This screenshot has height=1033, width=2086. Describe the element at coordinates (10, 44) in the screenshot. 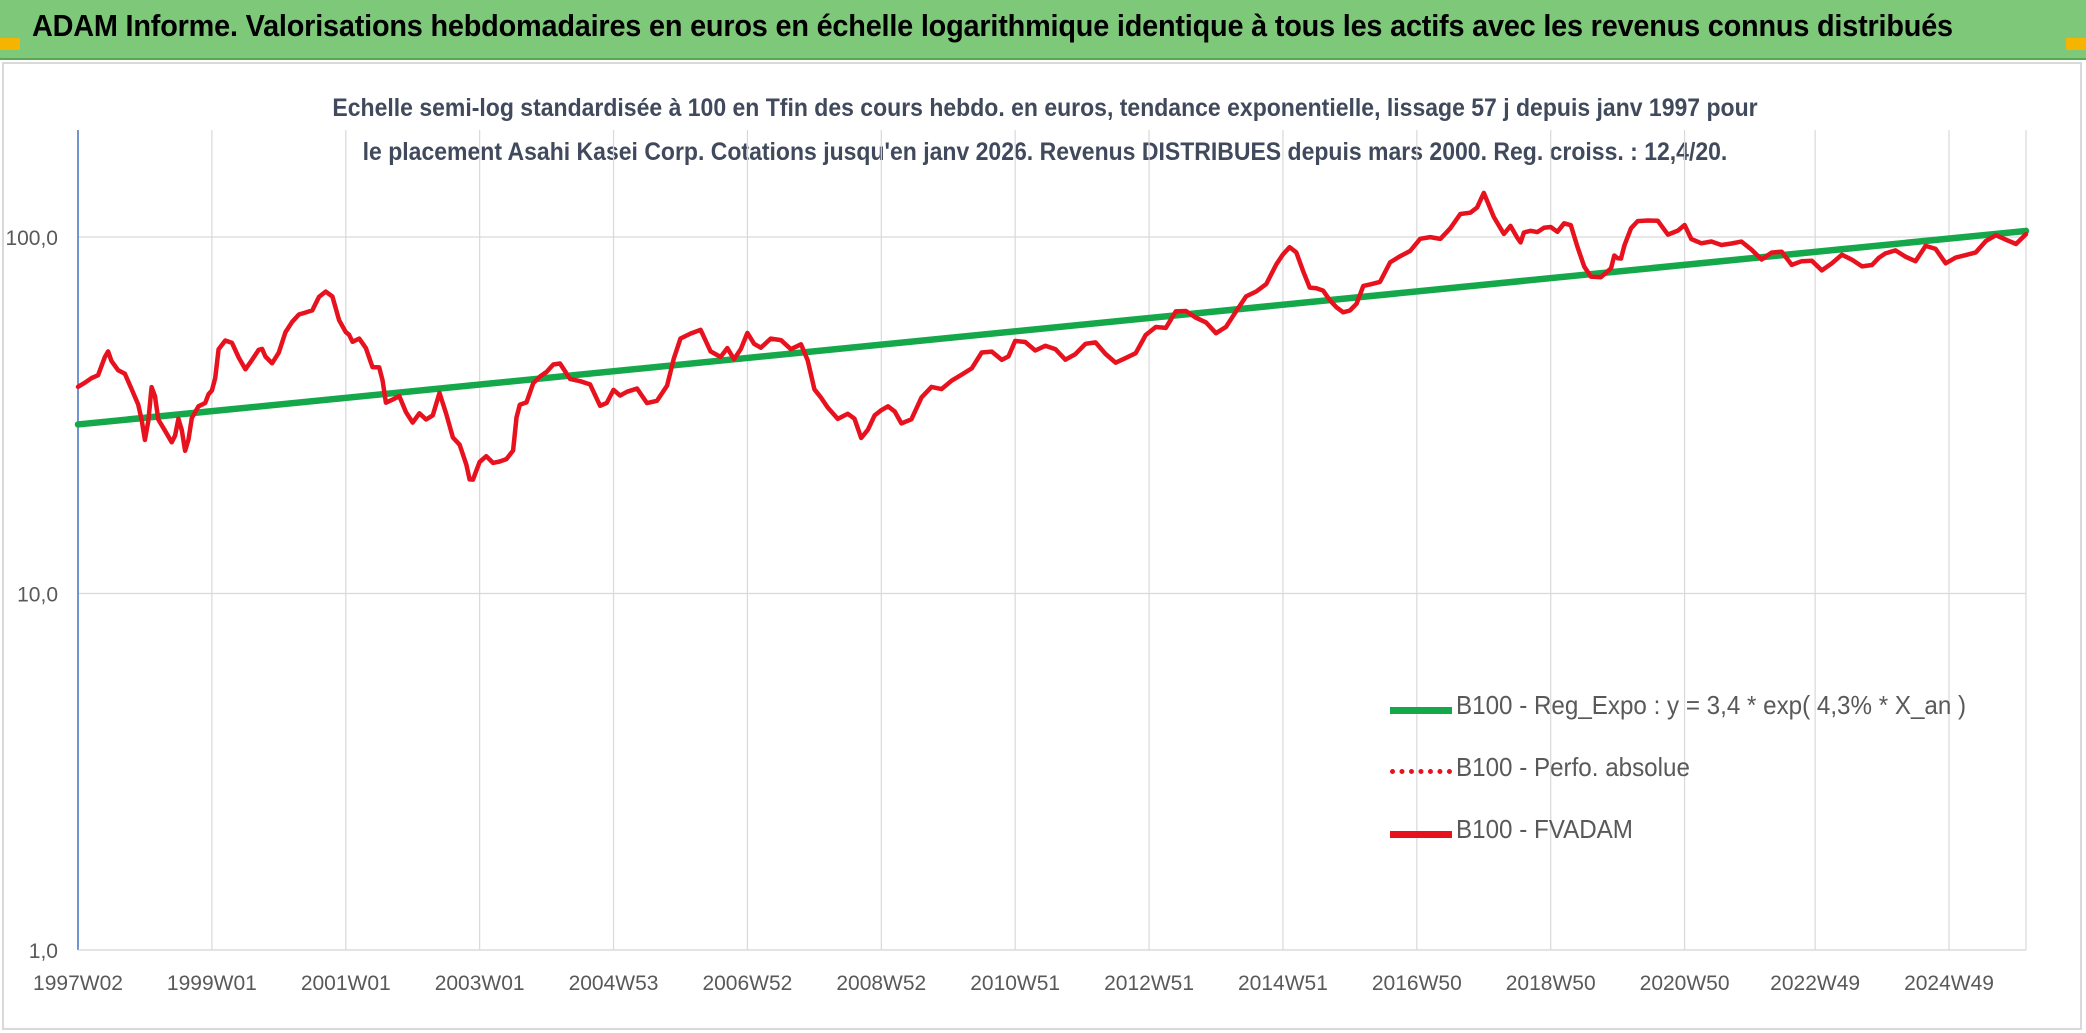

I see `corner-accent-left` at that location.